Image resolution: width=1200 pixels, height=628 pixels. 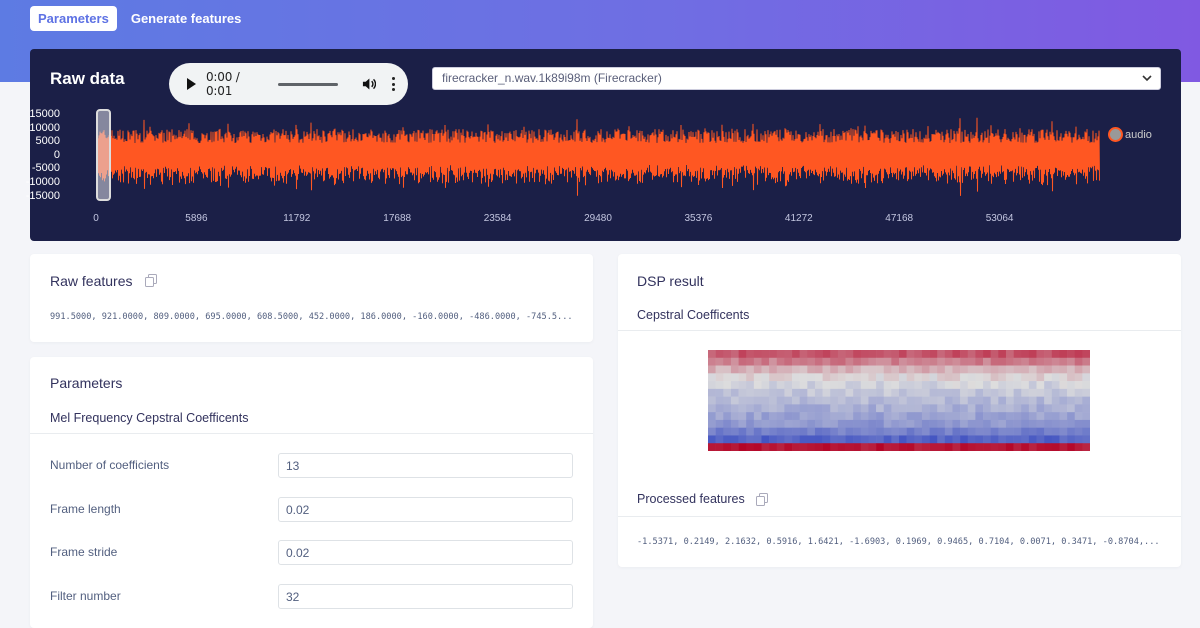 I want to click on audio-player: 0:00 / 0:01, so click(x=288, y=84).